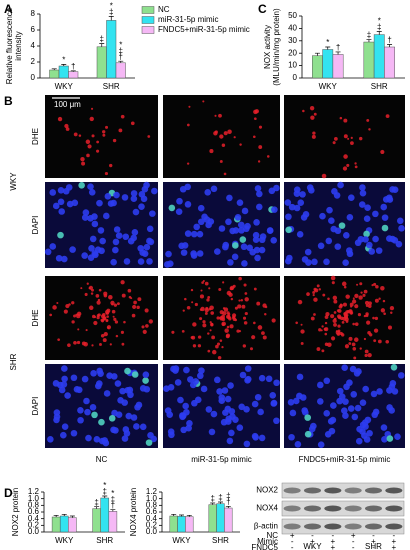 This screenshot has height=550, width=410. I want to click on column-label: miR-31-5p mimic, so click(221, 459).